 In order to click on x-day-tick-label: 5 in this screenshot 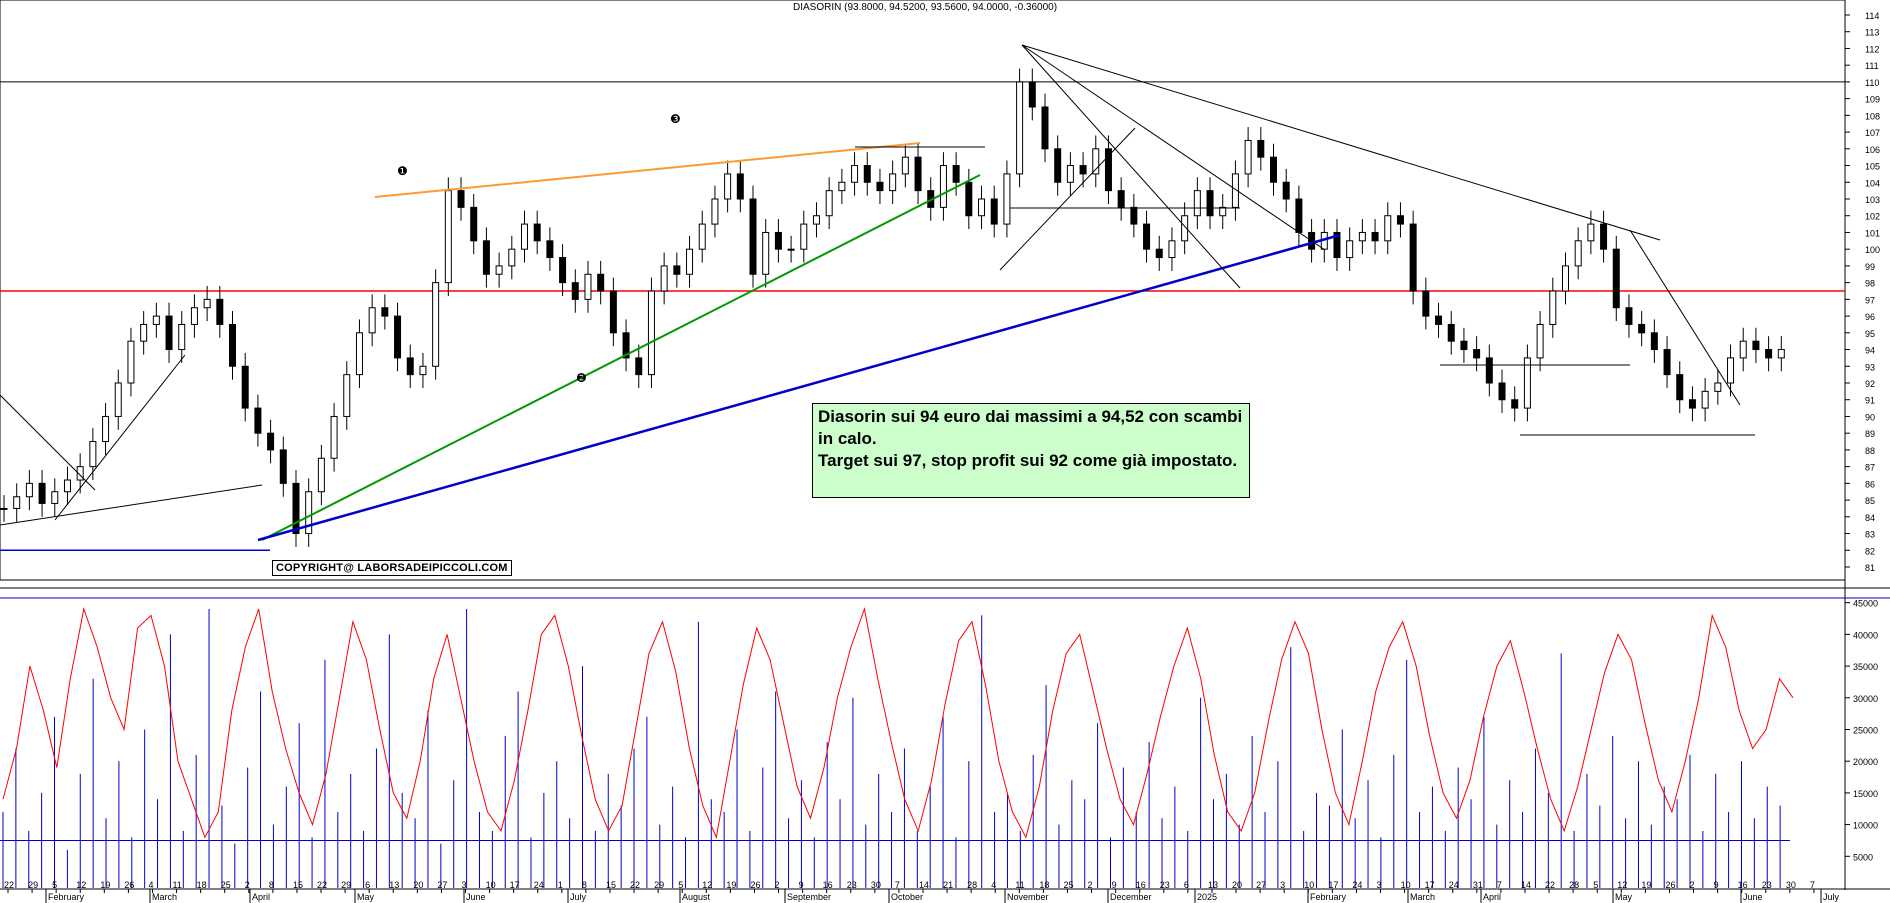, I will do `click(1595, 885)`.